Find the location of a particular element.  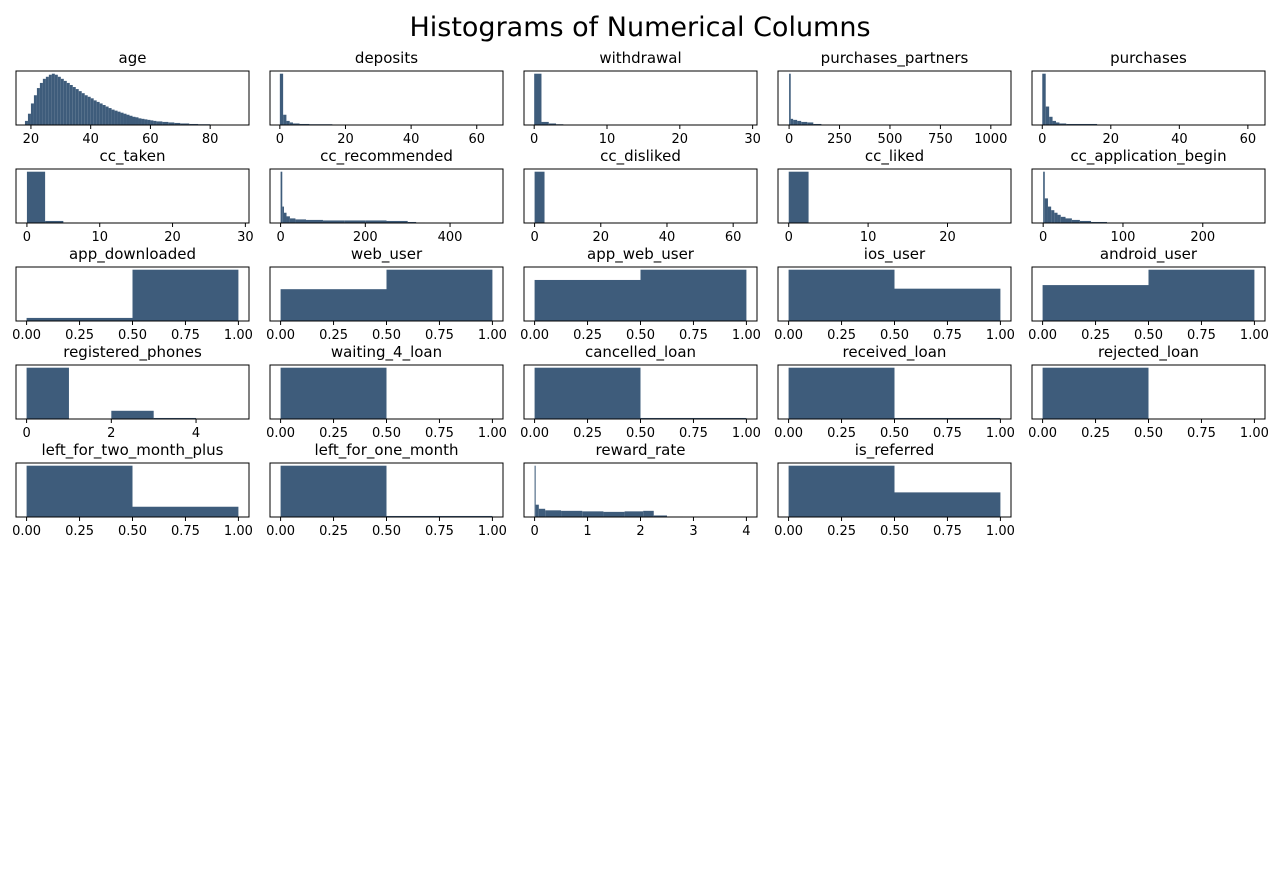

histogram-ios-user: ios_user 0.00 0.25 0.50 0.75 1.00 is located at coordinates (894, 294).